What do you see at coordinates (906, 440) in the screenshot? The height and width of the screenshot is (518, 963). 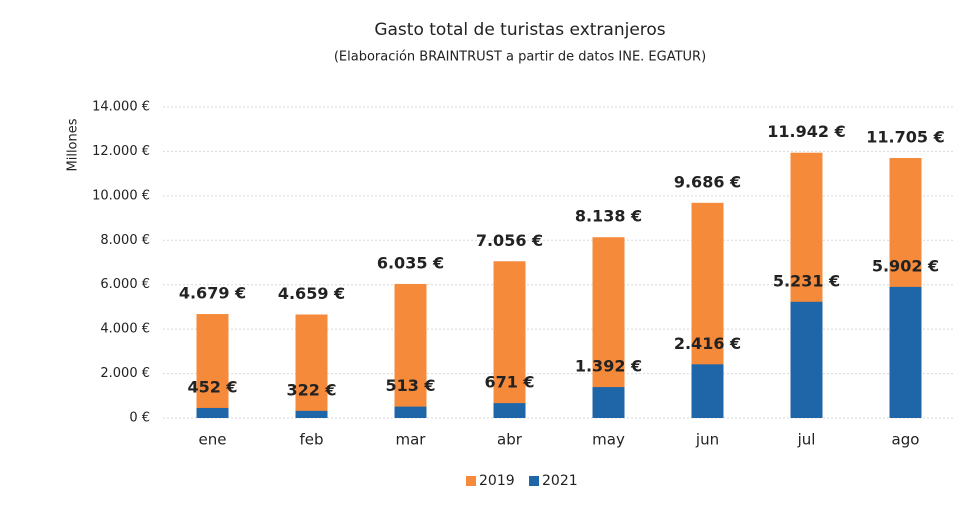 I see `x-tick-label: ago` at bounding box center [906, 440].